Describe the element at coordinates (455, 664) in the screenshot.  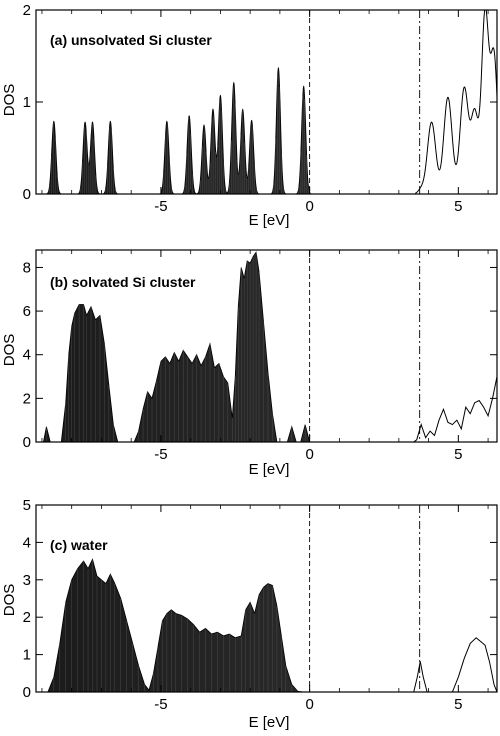
I see `panel-c-unoccupied-curve` at that location.